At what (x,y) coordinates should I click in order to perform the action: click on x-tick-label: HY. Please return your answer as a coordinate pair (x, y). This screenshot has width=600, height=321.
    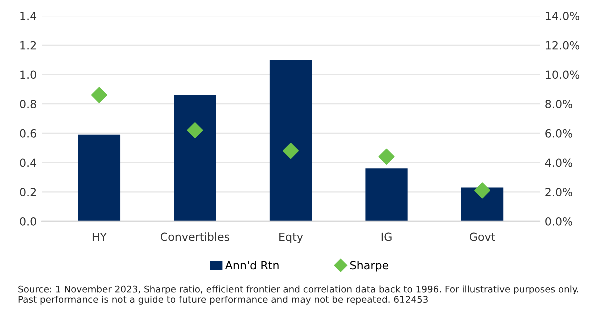
    Looking at the image, I should click on (100, 237).